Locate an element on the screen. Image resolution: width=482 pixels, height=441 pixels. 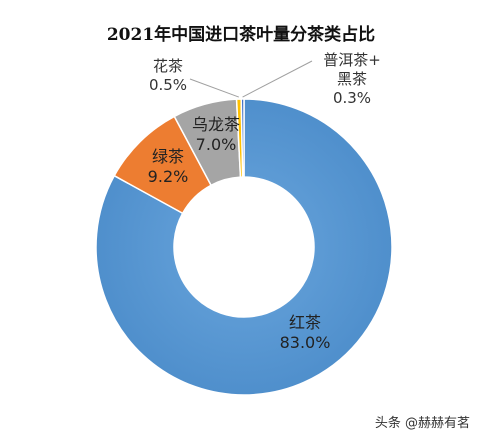
label-绿茶: 绿茶 9.2% is located at coordinates (168, 166).